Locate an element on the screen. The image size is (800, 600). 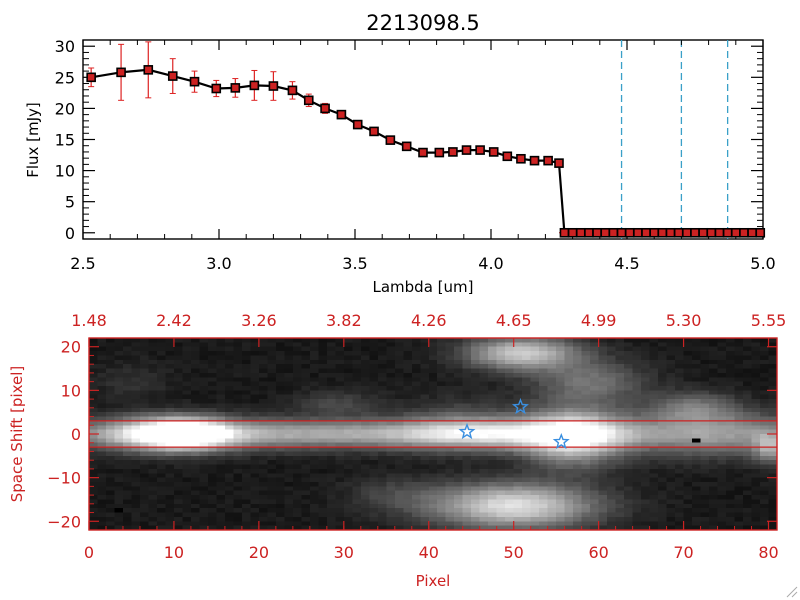
image-x-tick-label: 30 is located at coordinates (344, 552).